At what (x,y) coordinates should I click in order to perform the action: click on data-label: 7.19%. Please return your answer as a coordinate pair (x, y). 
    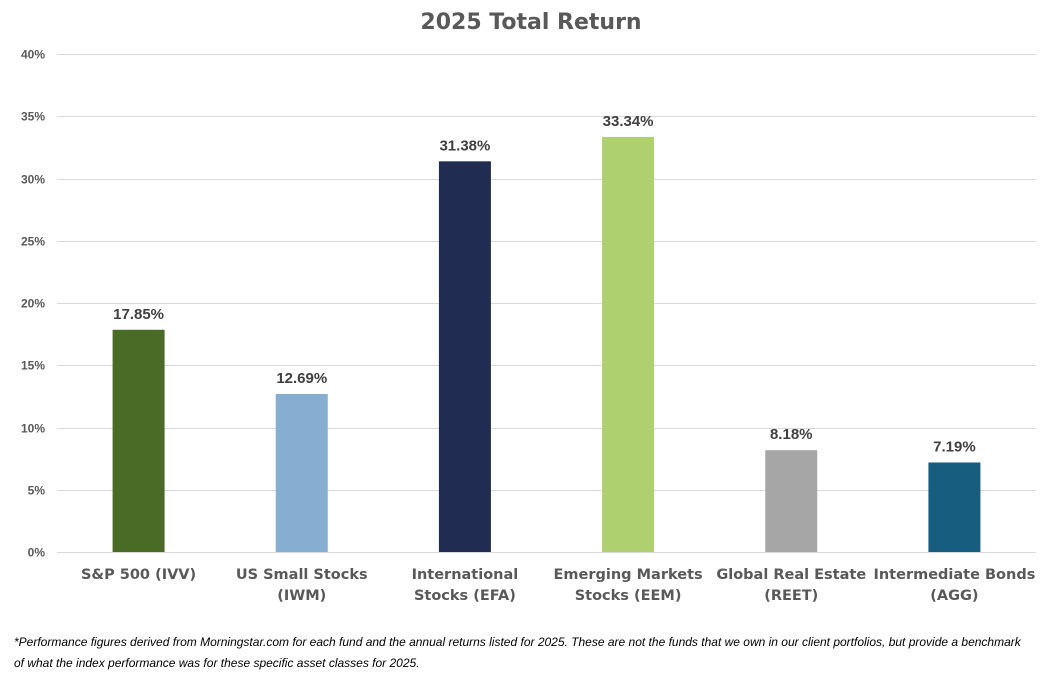
    Looking at the image, I should click on (954, 446).